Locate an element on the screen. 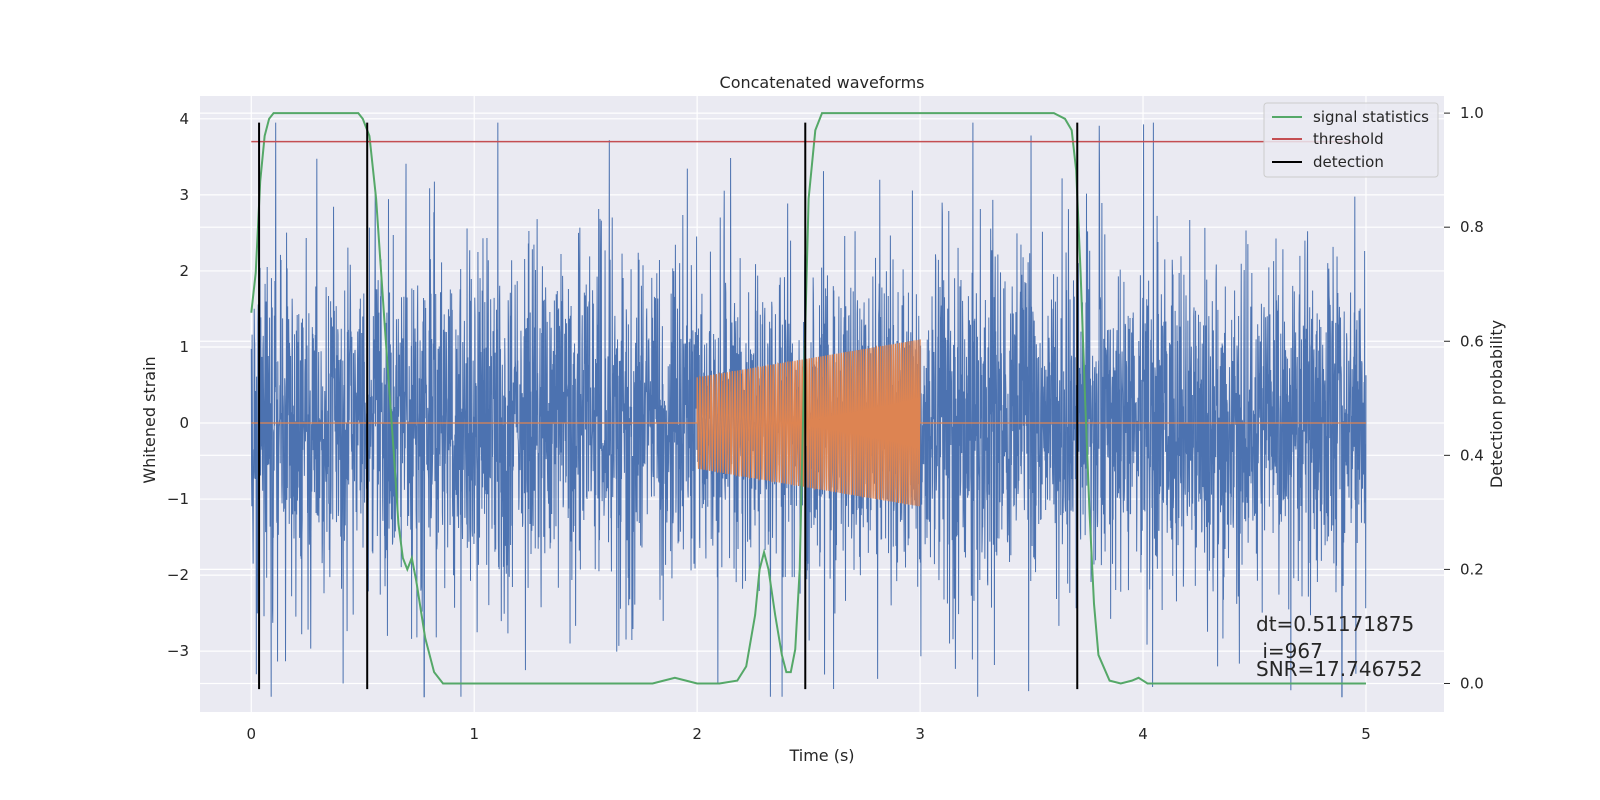 This screenshot has height=800, width=1600. y2-tick-label: 0.4 is located at coordinates (1472, 455).